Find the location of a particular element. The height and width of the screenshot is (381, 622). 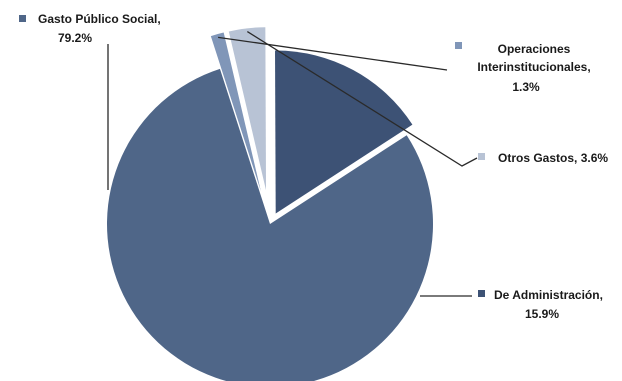

legend-marker-operaciones is located at coordinates (458, 45).